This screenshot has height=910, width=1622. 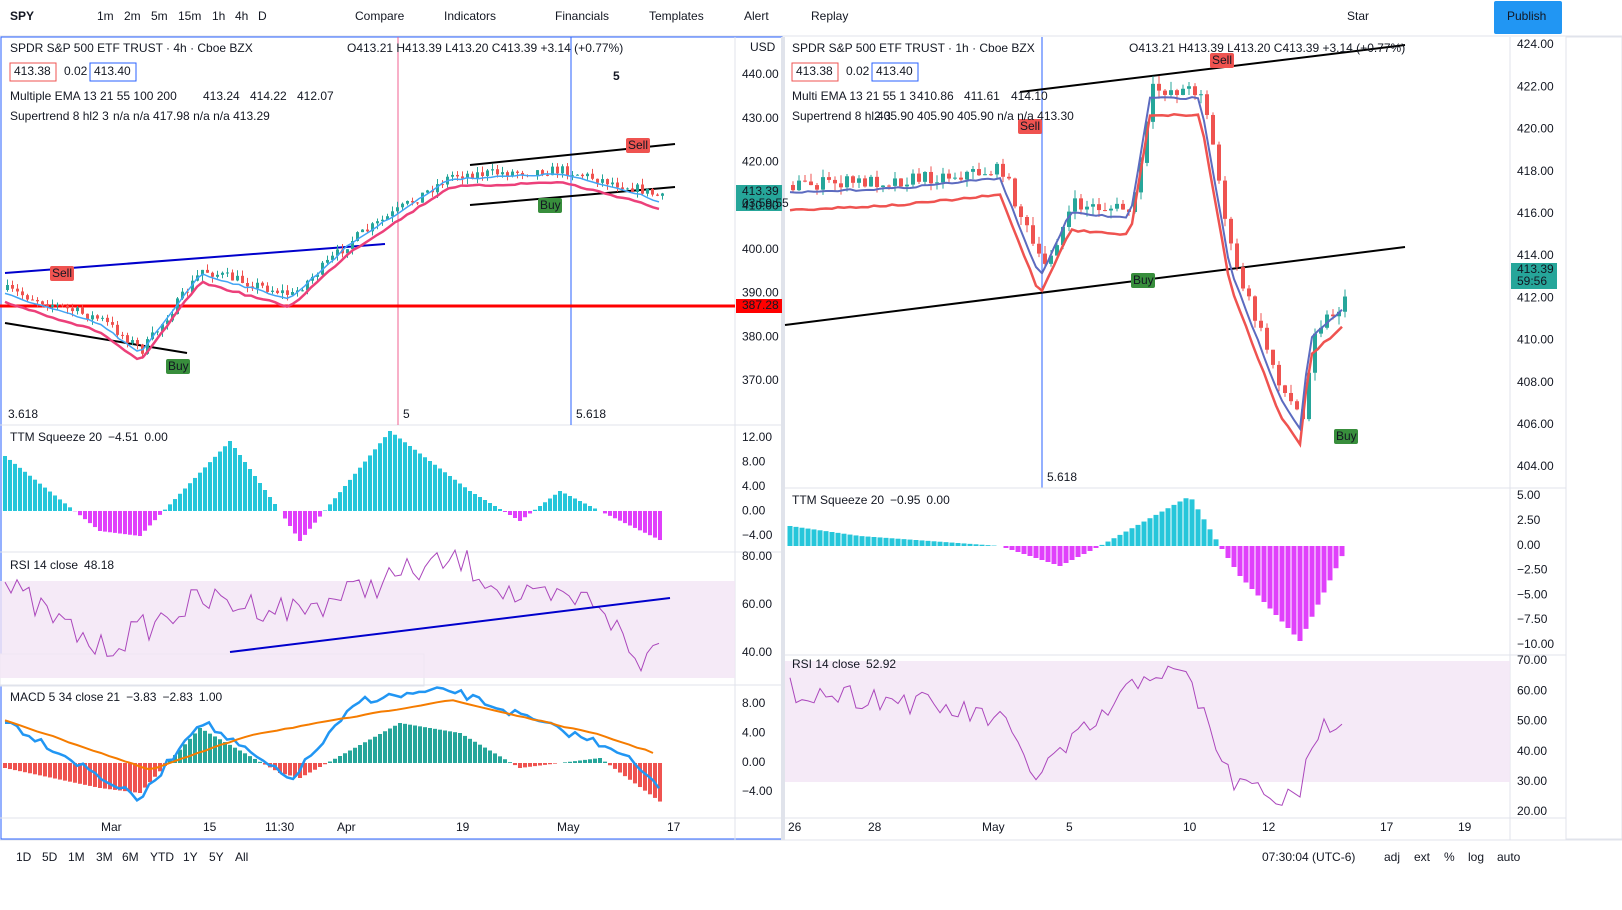 What do you see at coordinates (162, 857) in the screenshot?
I see `range-button: YTD` at bounding box center [162, 857].